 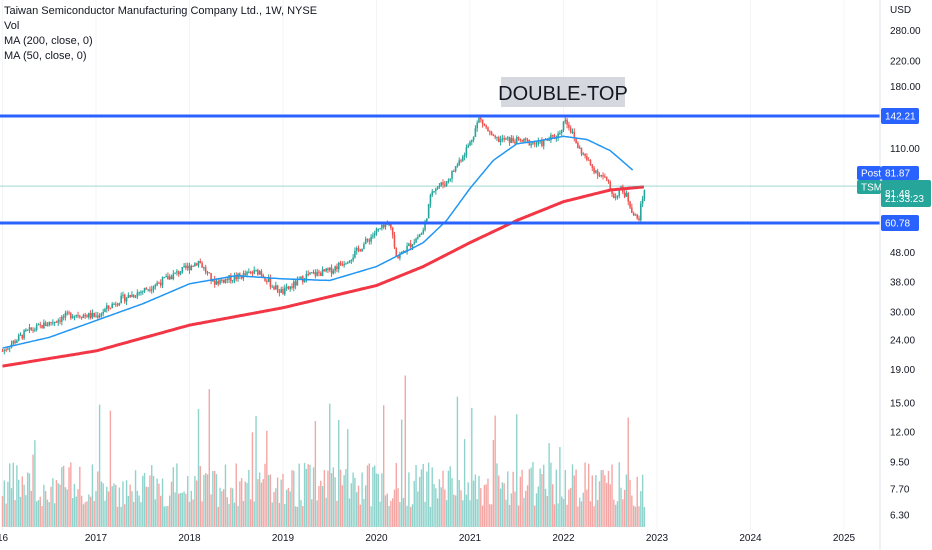 I want to click on support-badge: 60.78, so click(x=897, y=224).